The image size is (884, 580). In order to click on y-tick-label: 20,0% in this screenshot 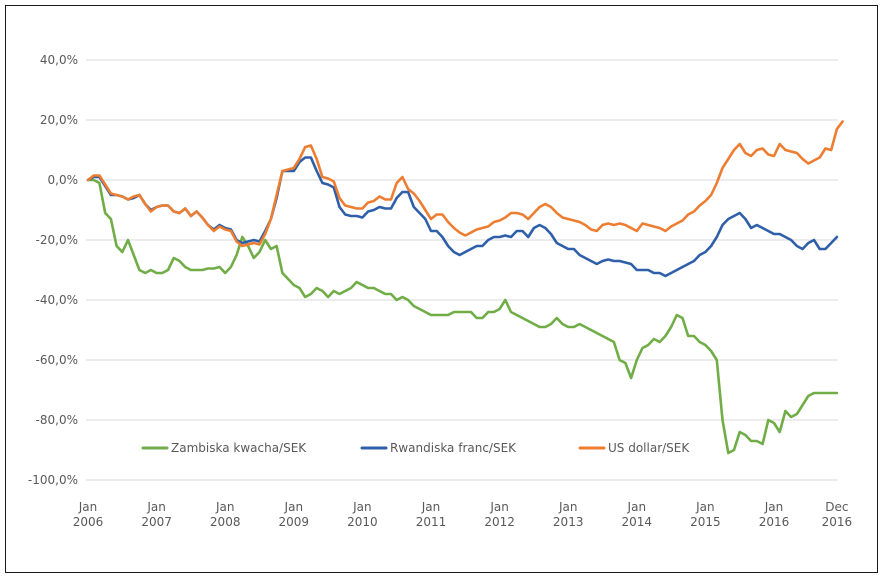, I will do `click(59, 120)`.